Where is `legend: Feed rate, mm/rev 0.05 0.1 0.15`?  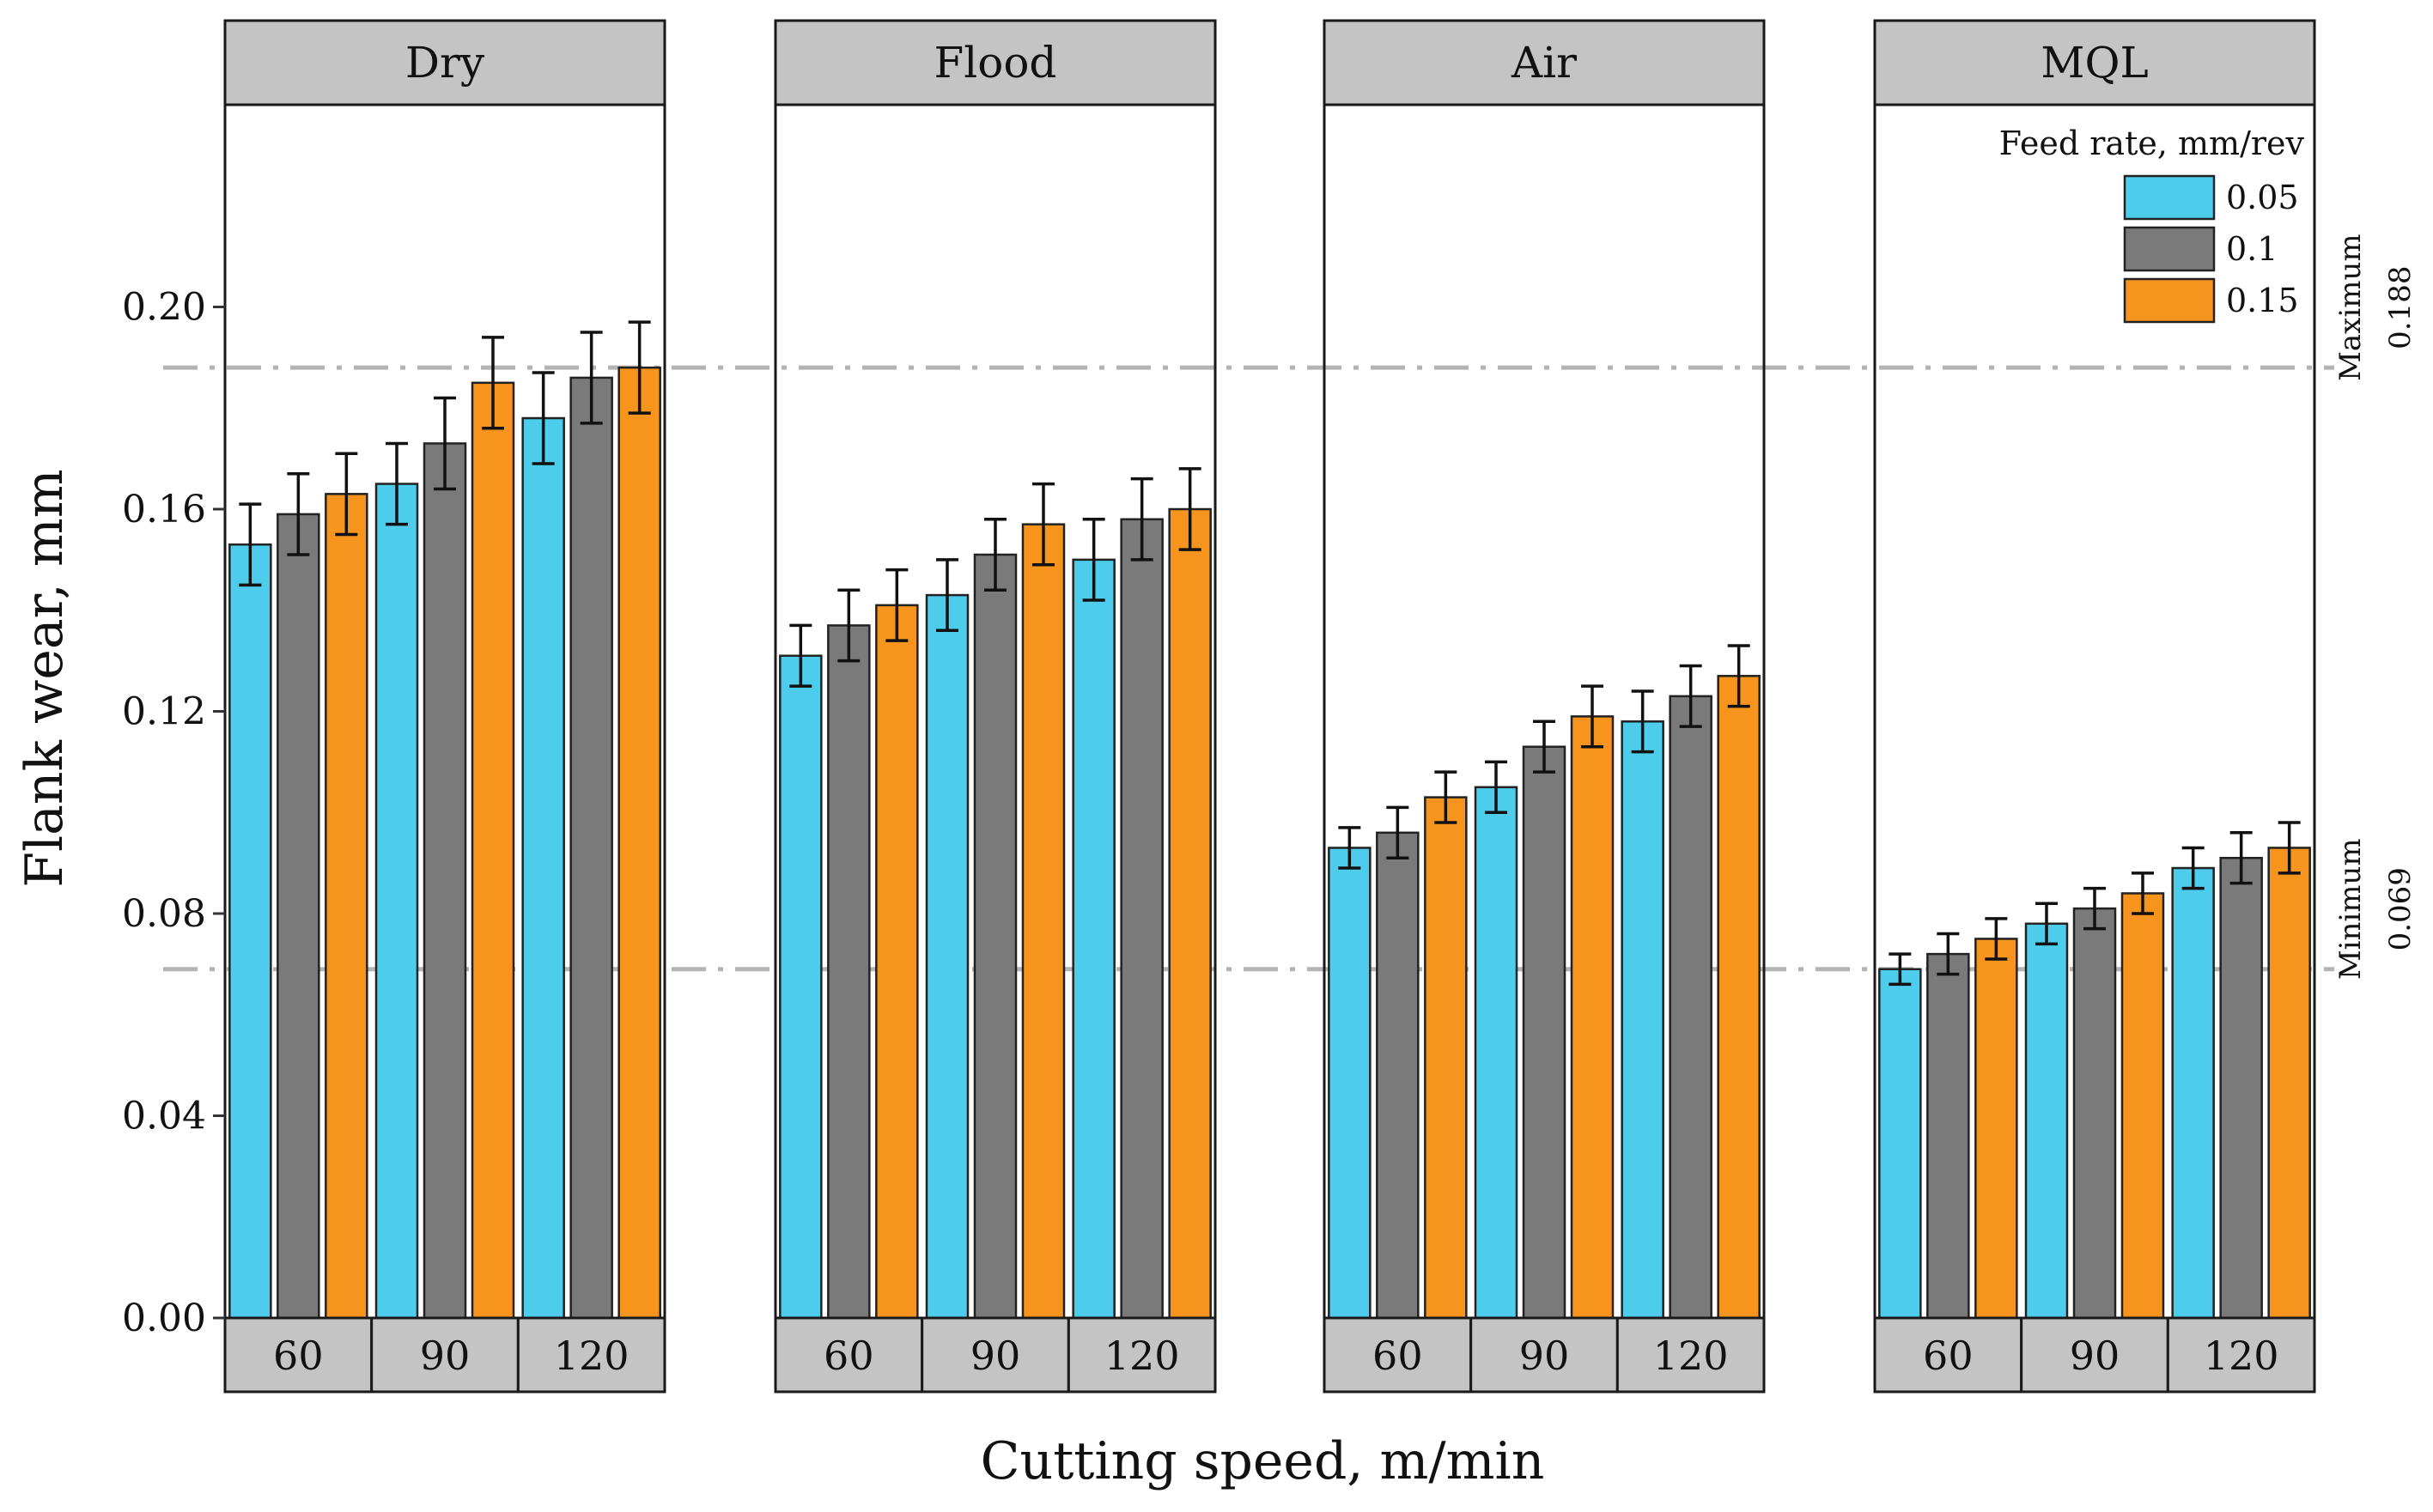
legend: Feed rate, mm/rev 0.05 0.1 0.15 is located at coordinates (2152, 224).